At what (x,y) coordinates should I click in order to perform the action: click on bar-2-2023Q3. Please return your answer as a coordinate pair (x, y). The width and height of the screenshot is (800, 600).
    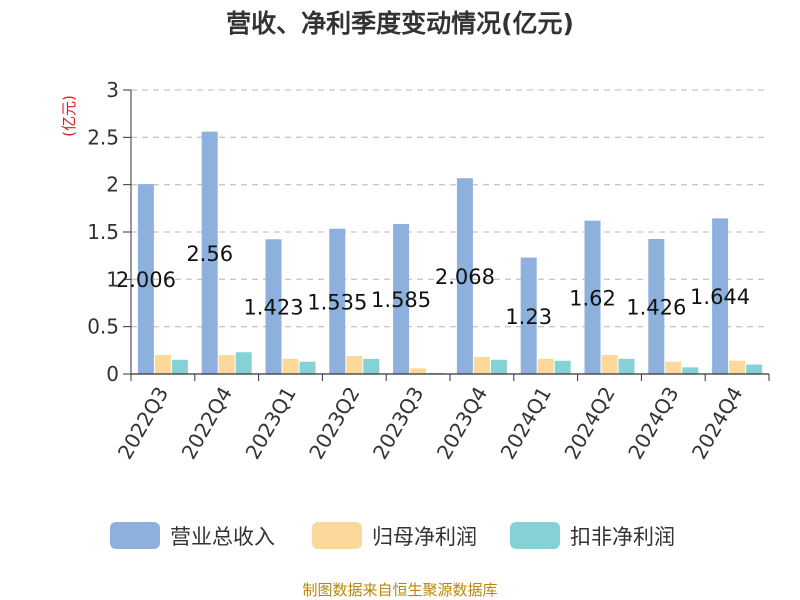
    Looking at the image, I should click on (418, 371).